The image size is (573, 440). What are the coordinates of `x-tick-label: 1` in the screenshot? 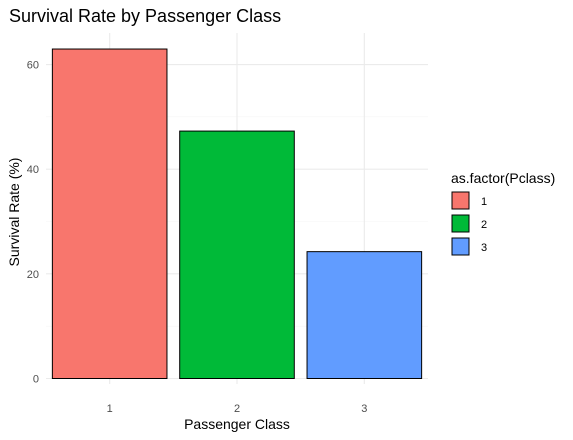 It's located at (110, 409).